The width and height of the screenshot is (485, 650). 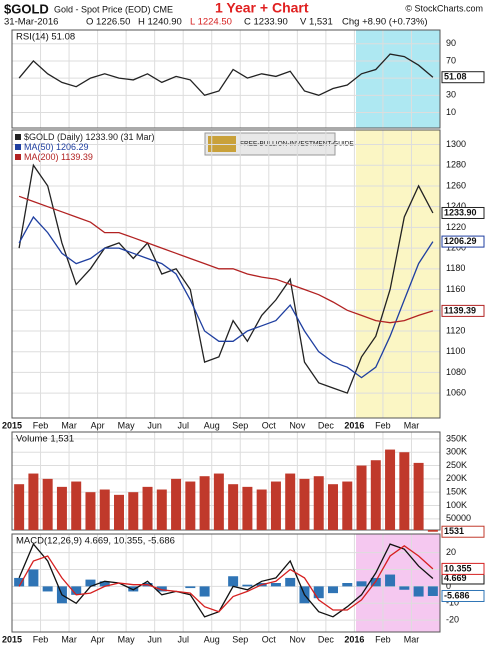 I want to click on x-tick-label: Sep, so click(x=240, y=639).